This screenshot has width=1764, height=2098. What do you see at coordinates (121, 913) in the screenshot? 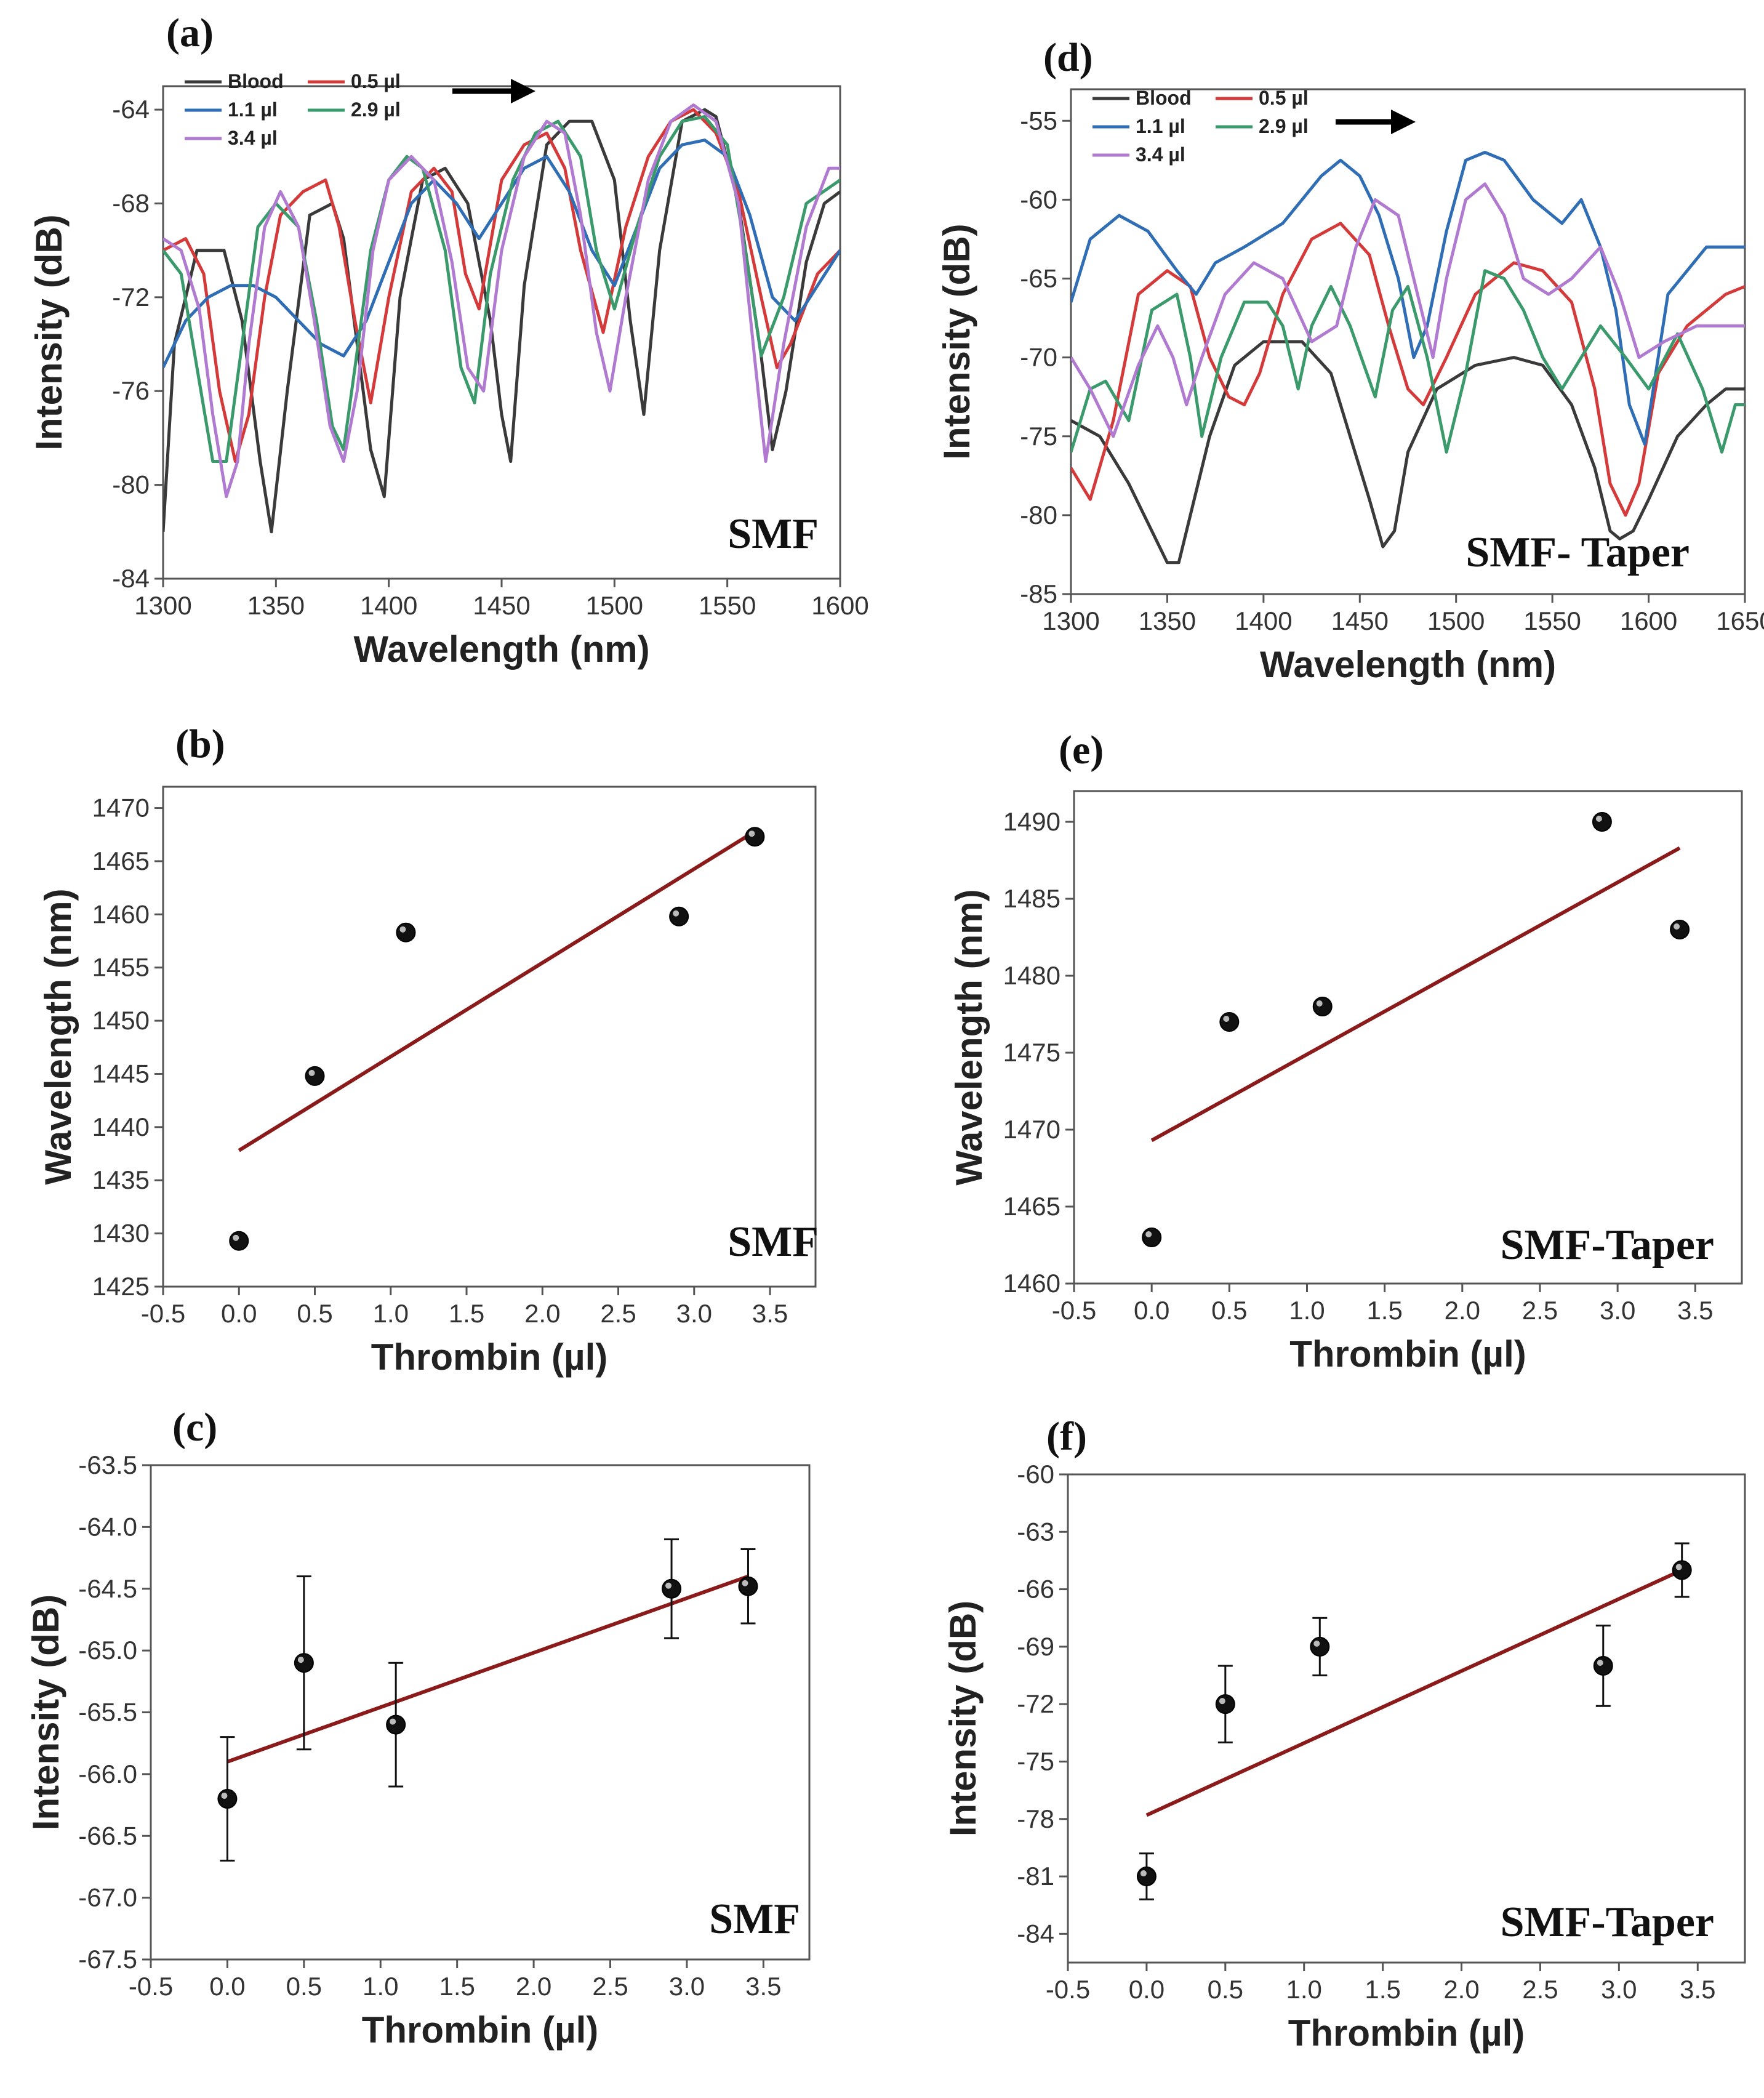
I see `y-tick-label: 1460` at bounding box center [121, 913].